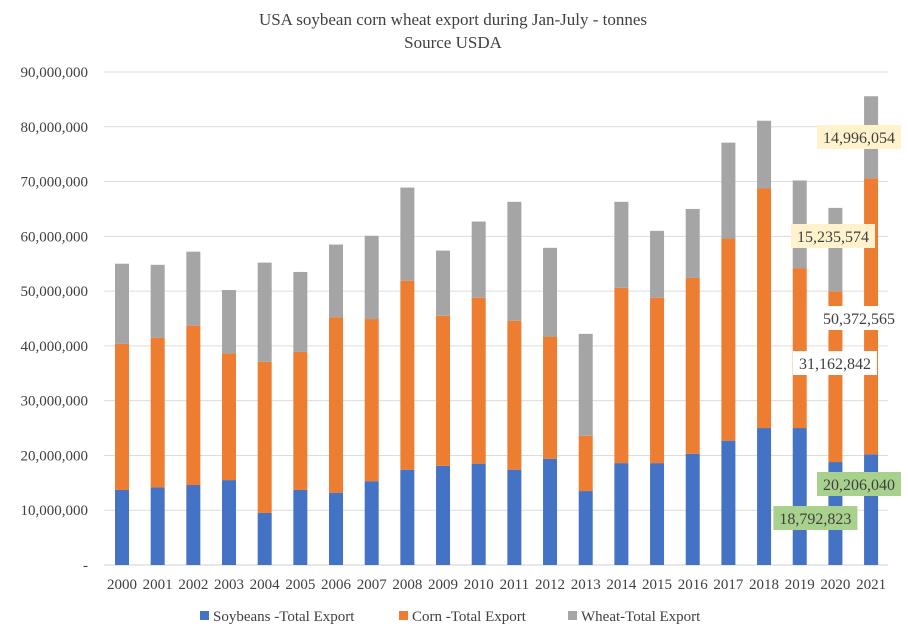 The image size is (908, 638). What do you see at coordinates (621, 375) in the screenshot?
I see `bar-corn-2014` at bounding box center [621, 375].